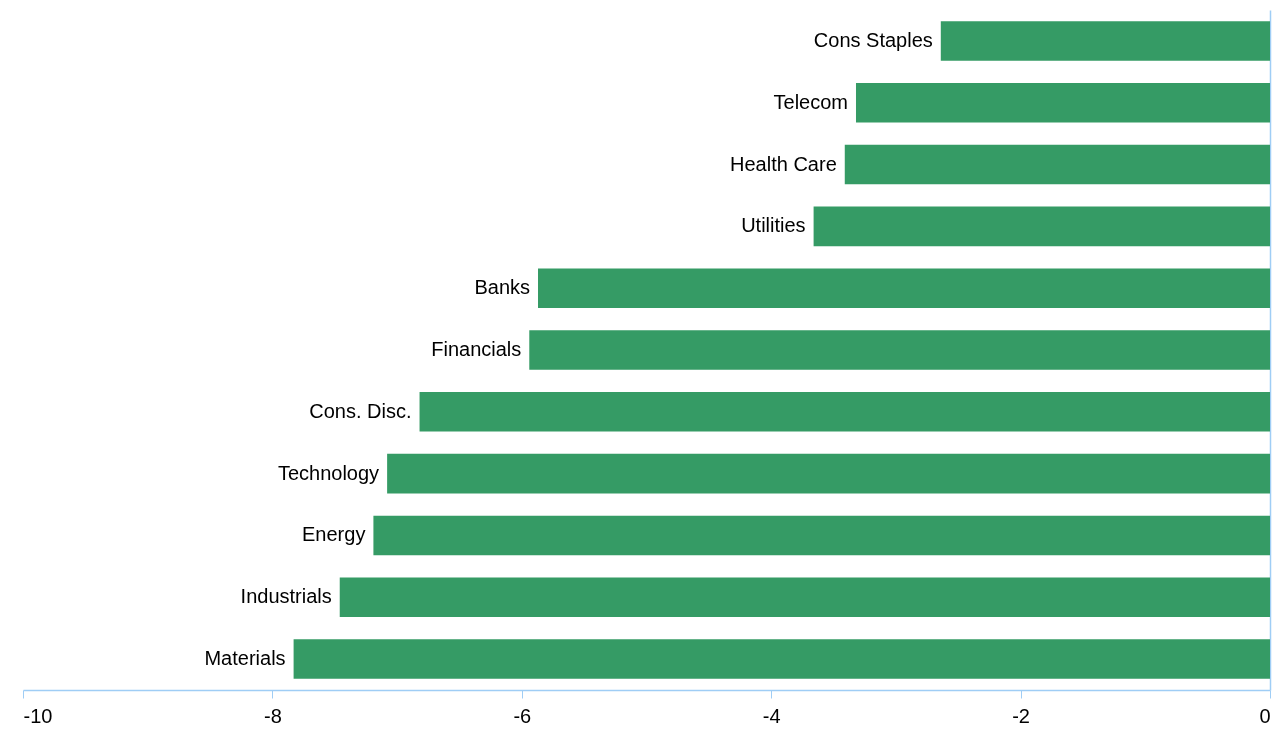  What do you see at coordinates (1021, 715) in the screenshot?
I see `x-tick-label: -2` at bounding box center [1021, 715].